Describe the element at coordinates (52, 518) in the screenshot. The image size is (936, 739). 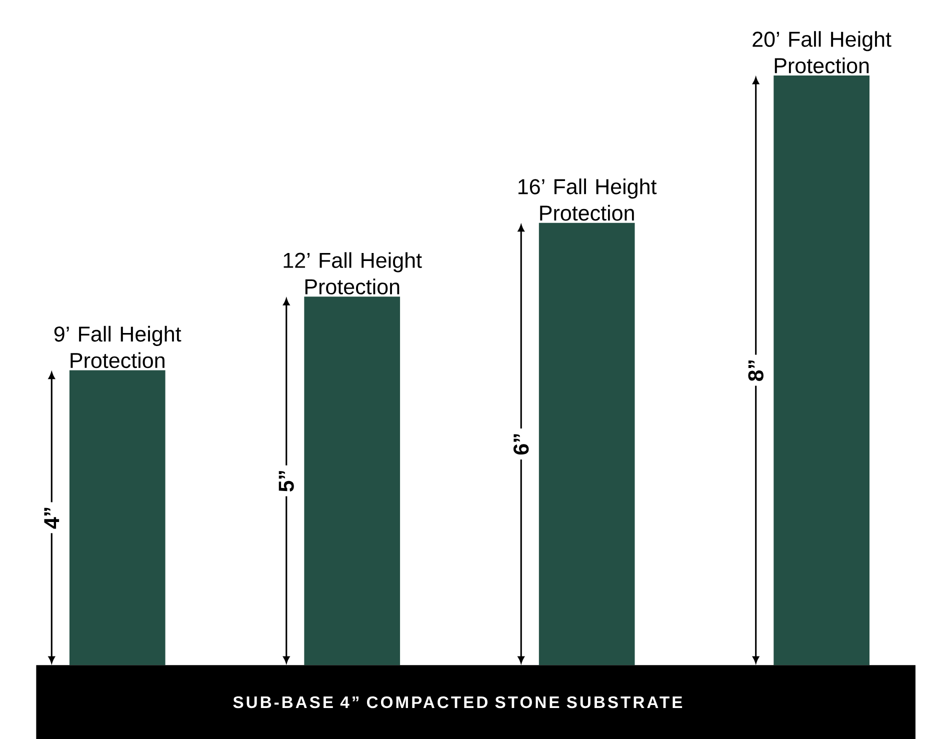
I see `data-label: 4”` at that location.